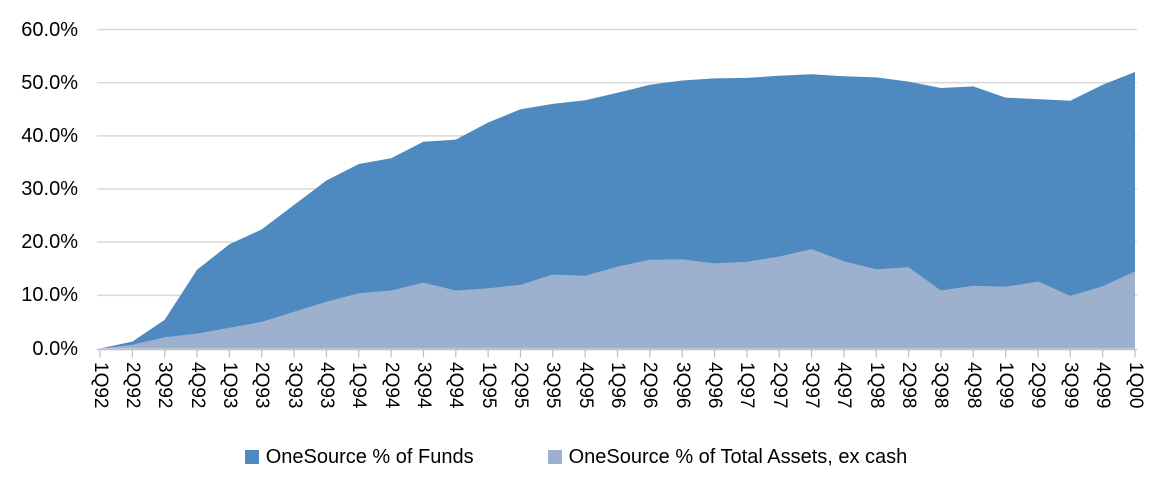 The height and width of the screenshot is (496, 1152). I want to click on x-tick-label-2Q96: 2Q96, so click(650, 385).